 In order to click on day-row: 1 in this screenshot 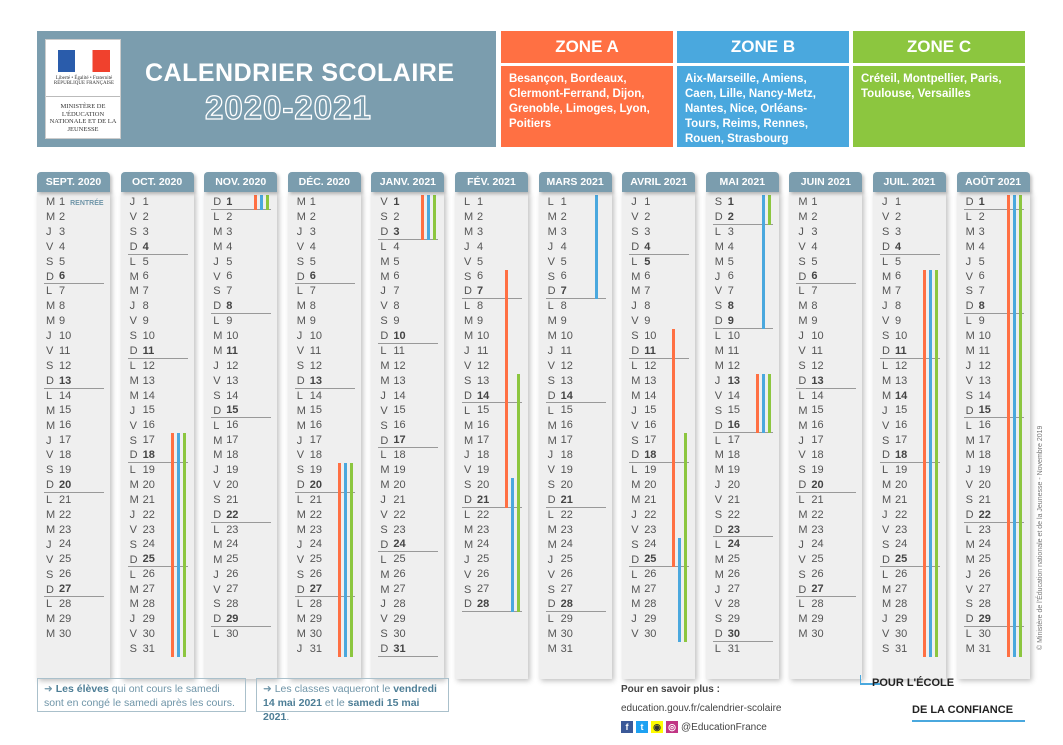, I will do `click(575, 202)`.